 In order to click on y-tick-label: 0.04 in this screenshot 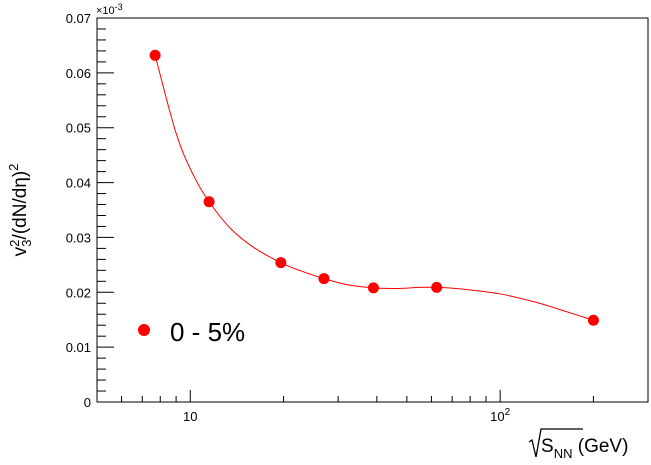, I will do `click(78, 183)`.